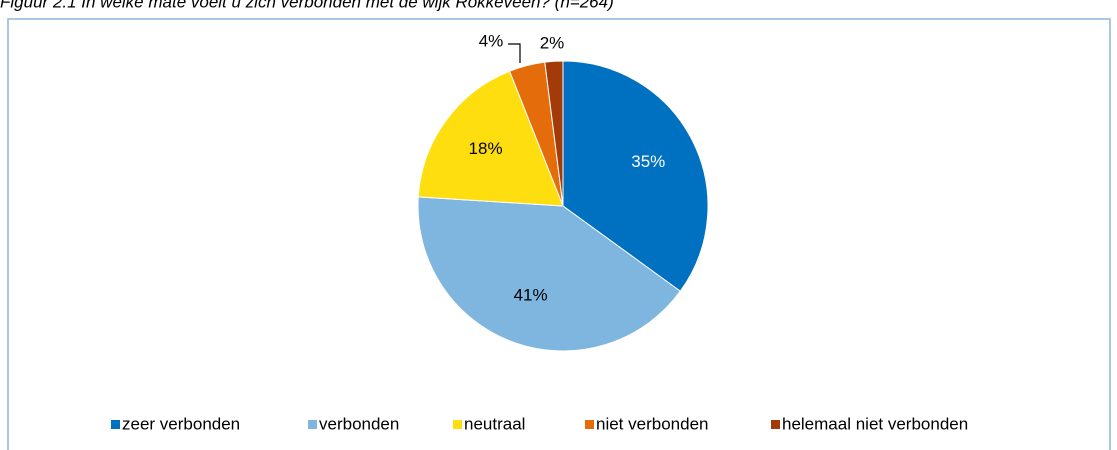  I want to click on data-label: 2%, so click(552, 42).